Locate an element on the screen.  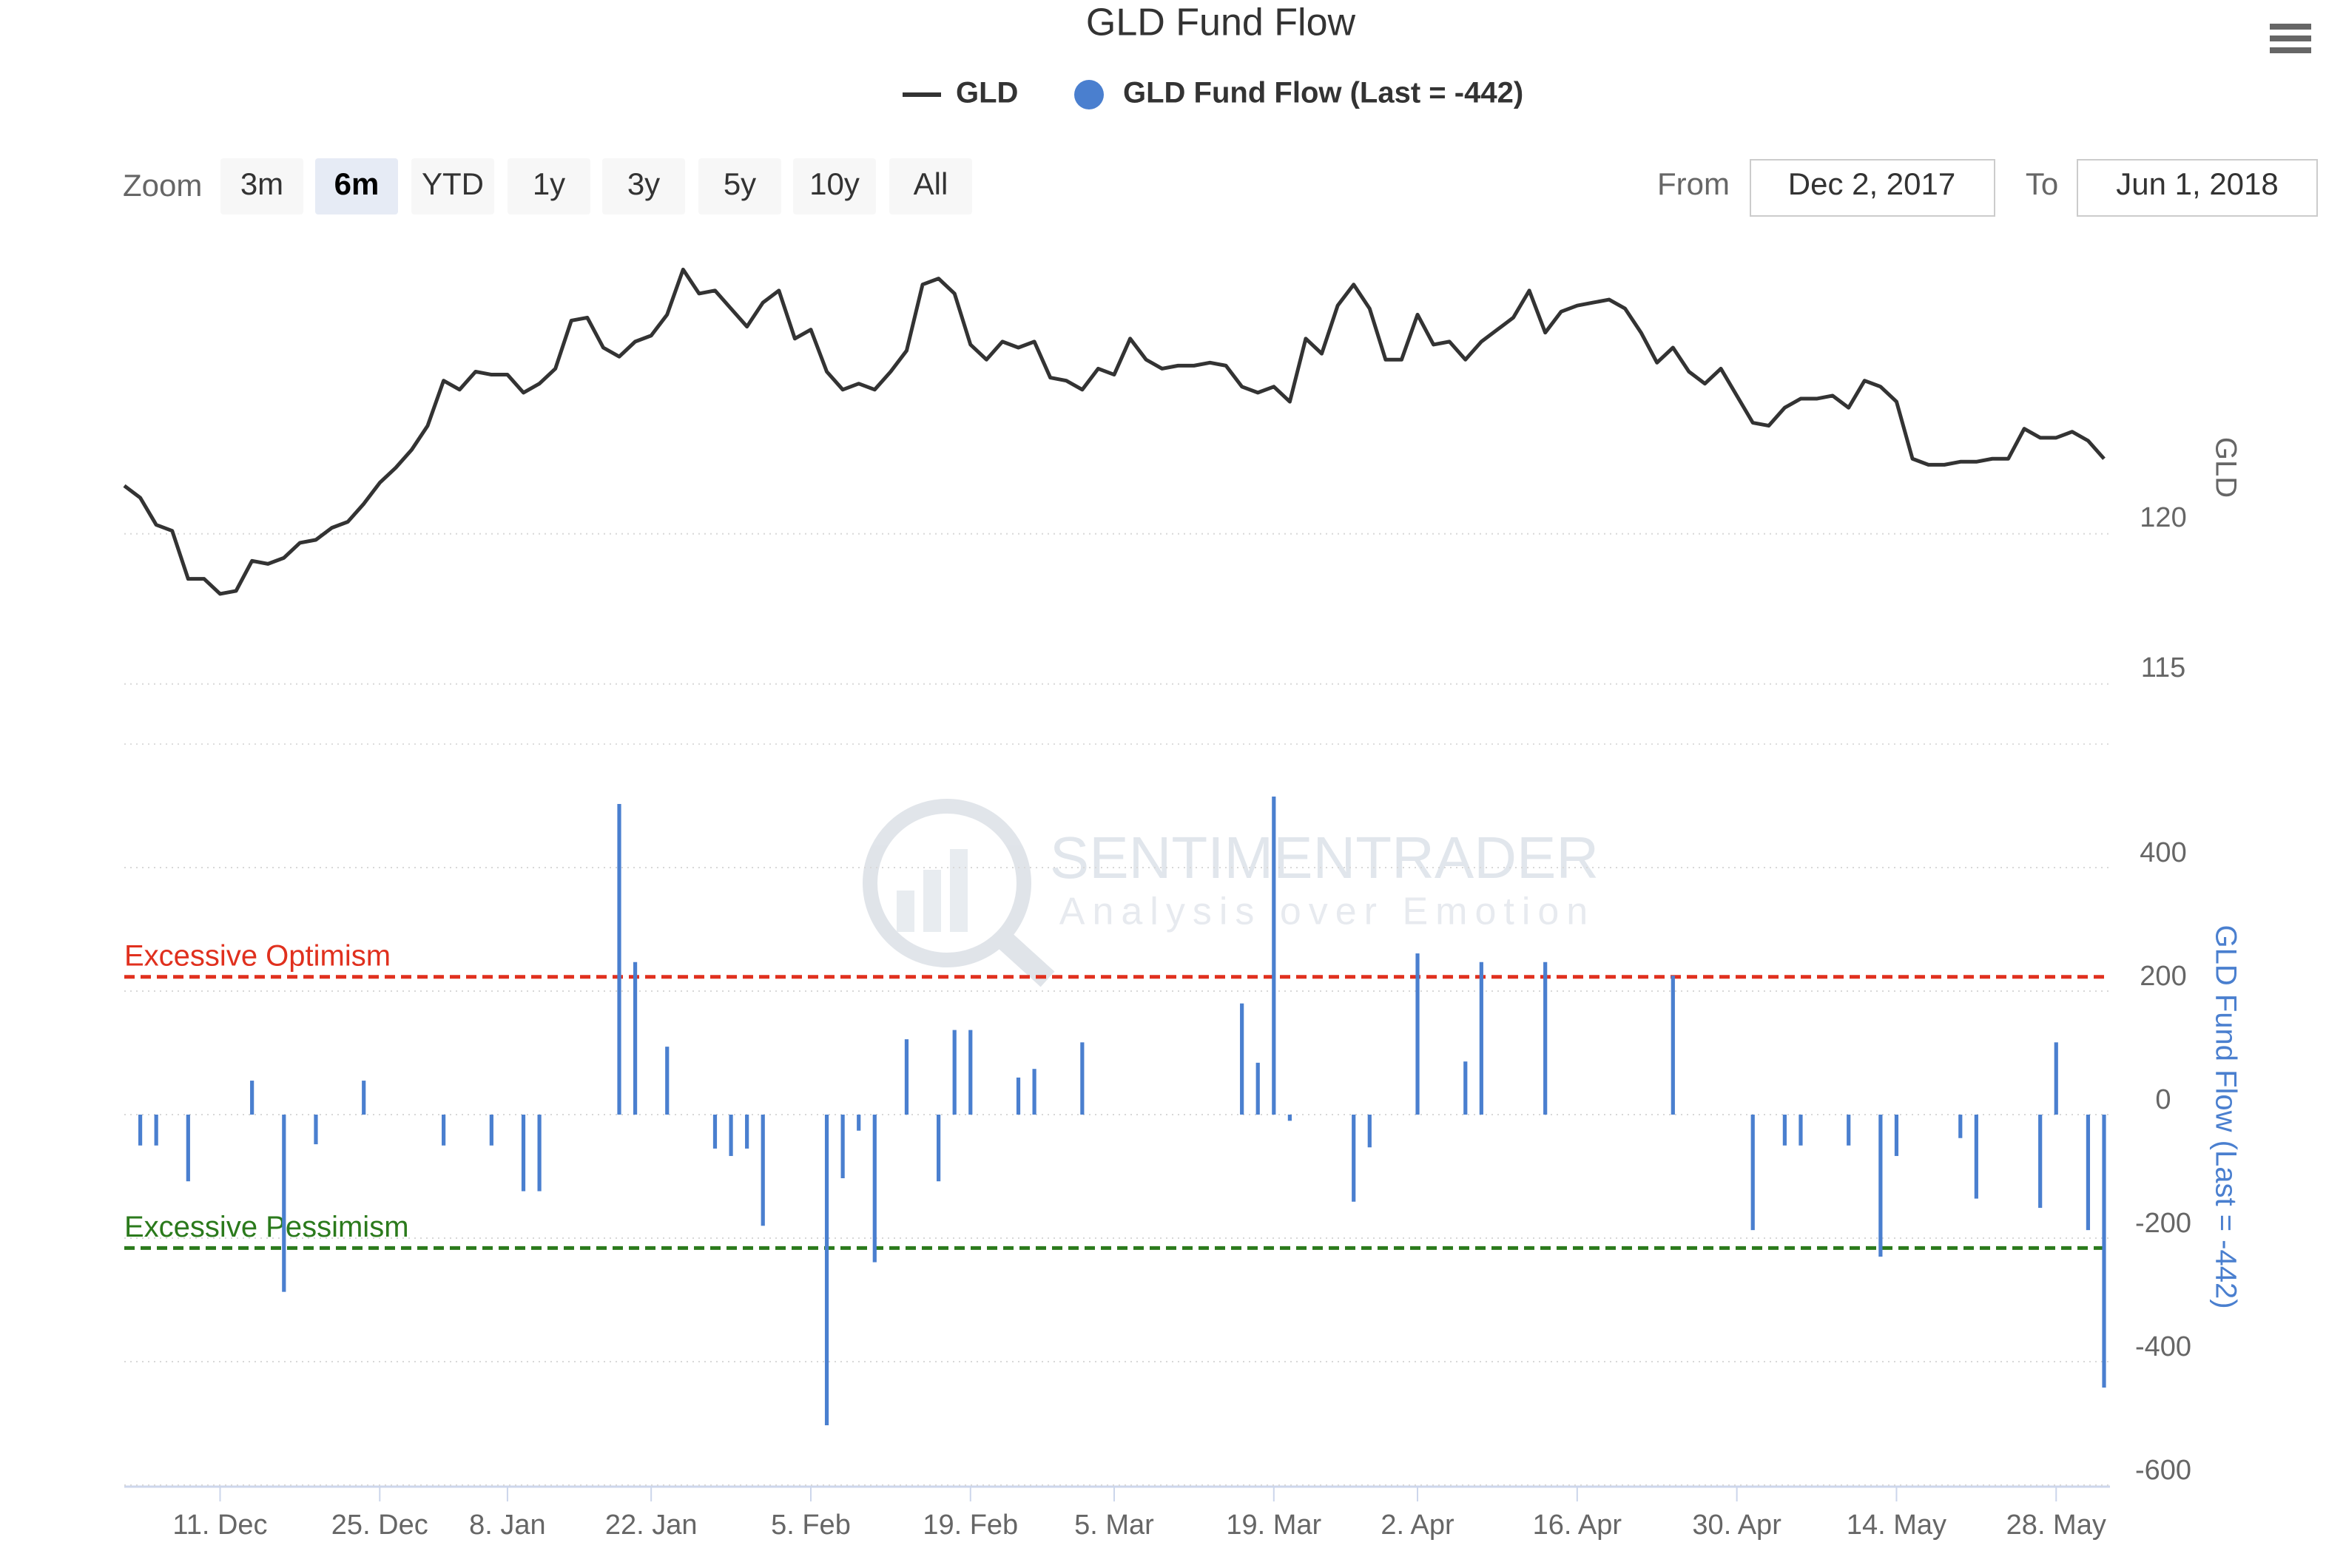
y2-tick-label: 0 is located at coordinates (2163, 1099).